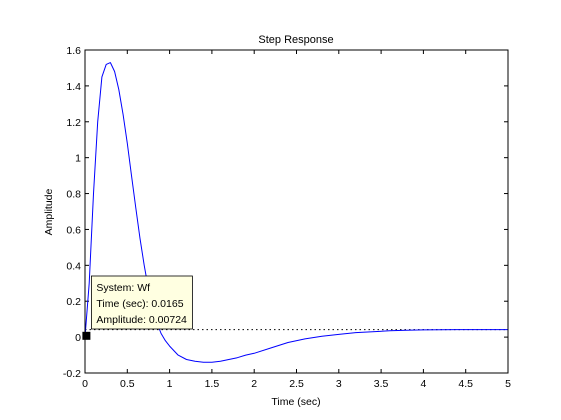  I want to click on x-tick-label: 3, so click(339, 384).